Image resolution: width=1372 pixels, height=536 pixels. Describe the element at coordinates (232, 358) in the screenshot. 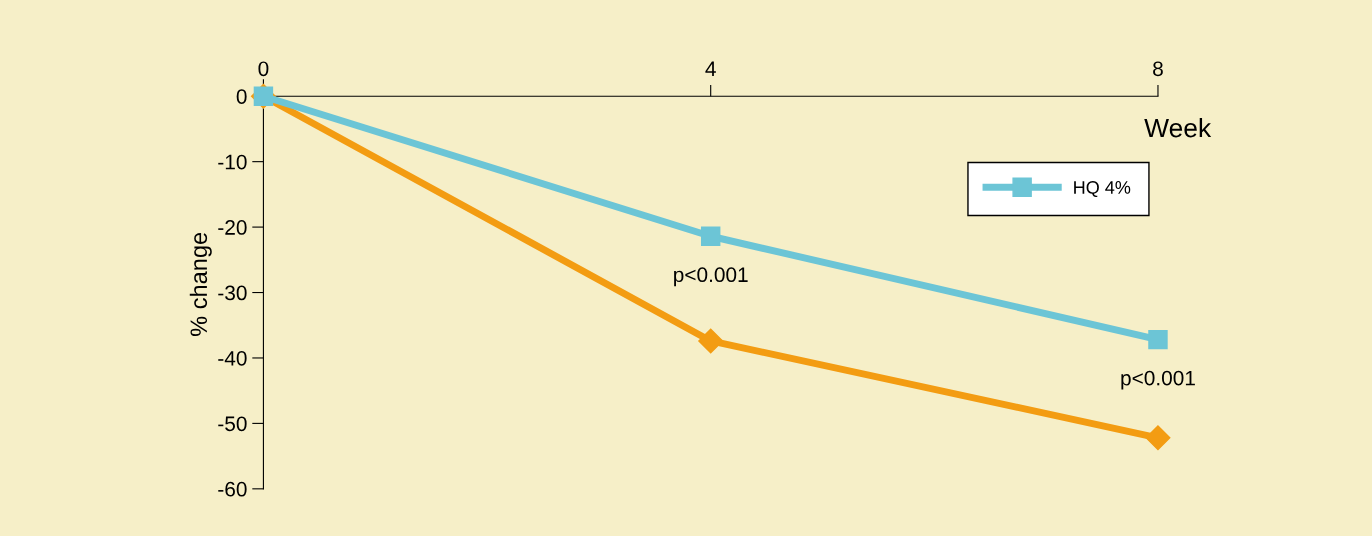

I see `y-tick-label: -40` at that location.